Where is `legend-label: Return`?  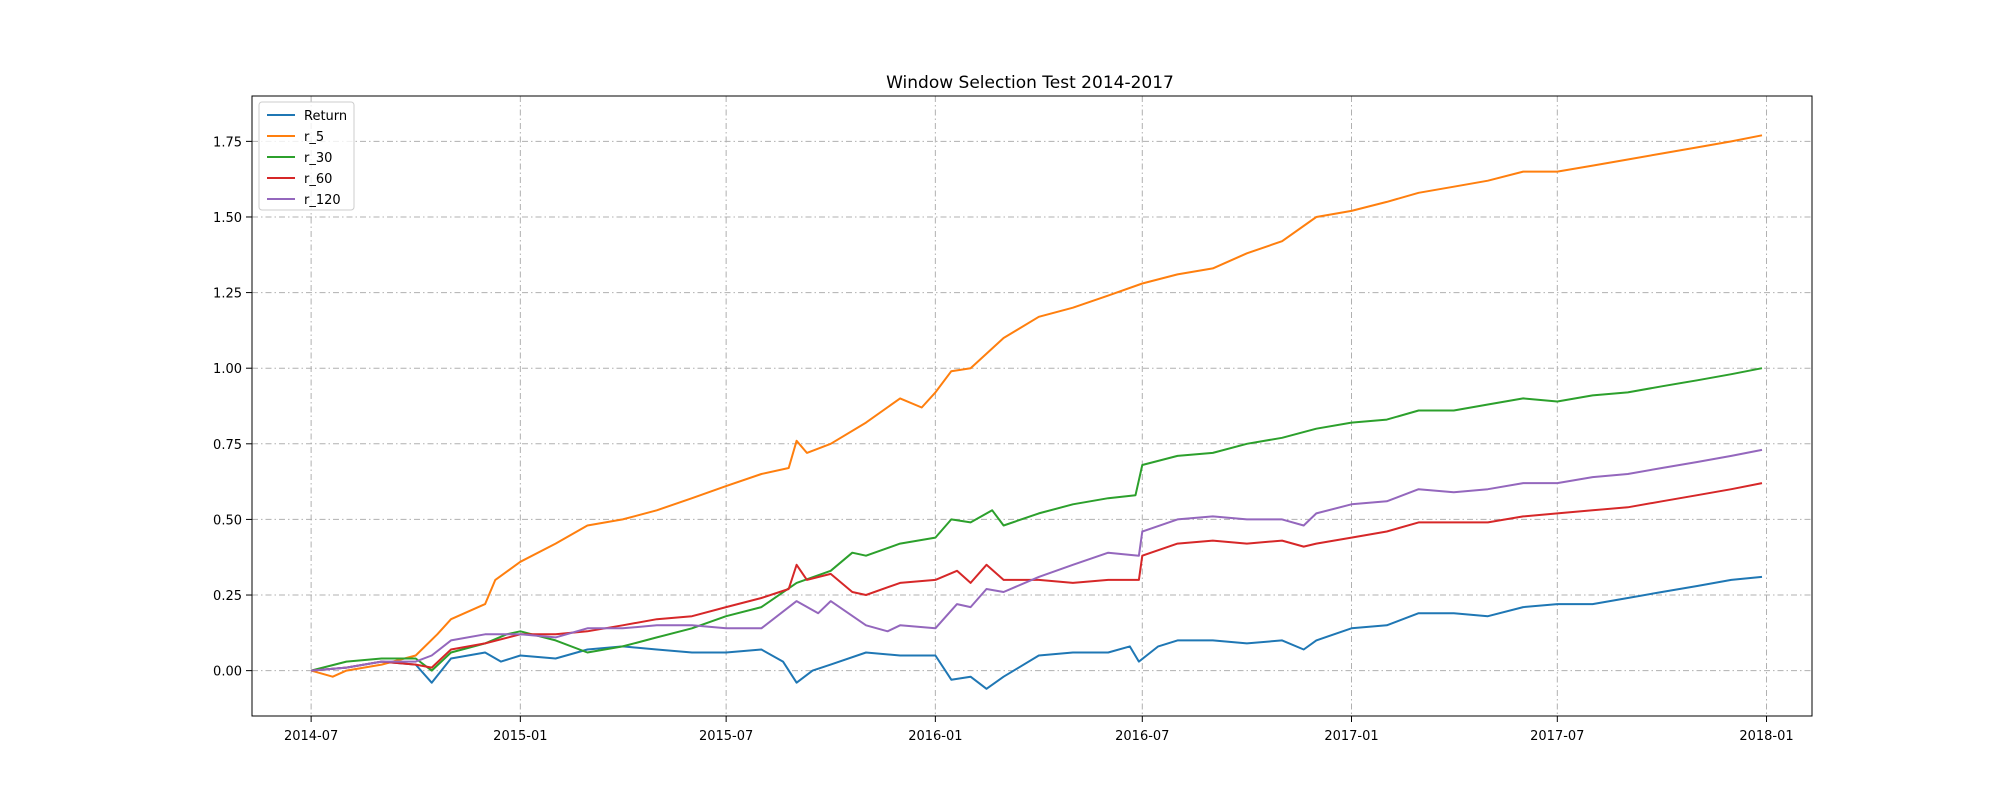
legend-label: Return is located at coordinates (325, 116).